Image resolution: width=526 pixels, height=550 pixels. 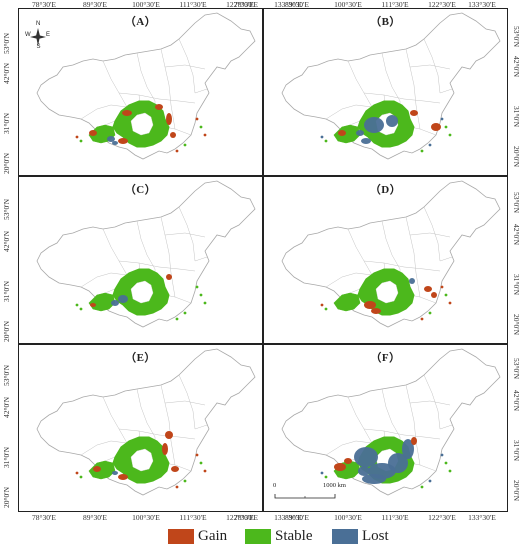 What do you see at coordinates (263, 537) in the screenshot?
I see `legend: Gain Stable Lost` at bounding box center [263, 537].